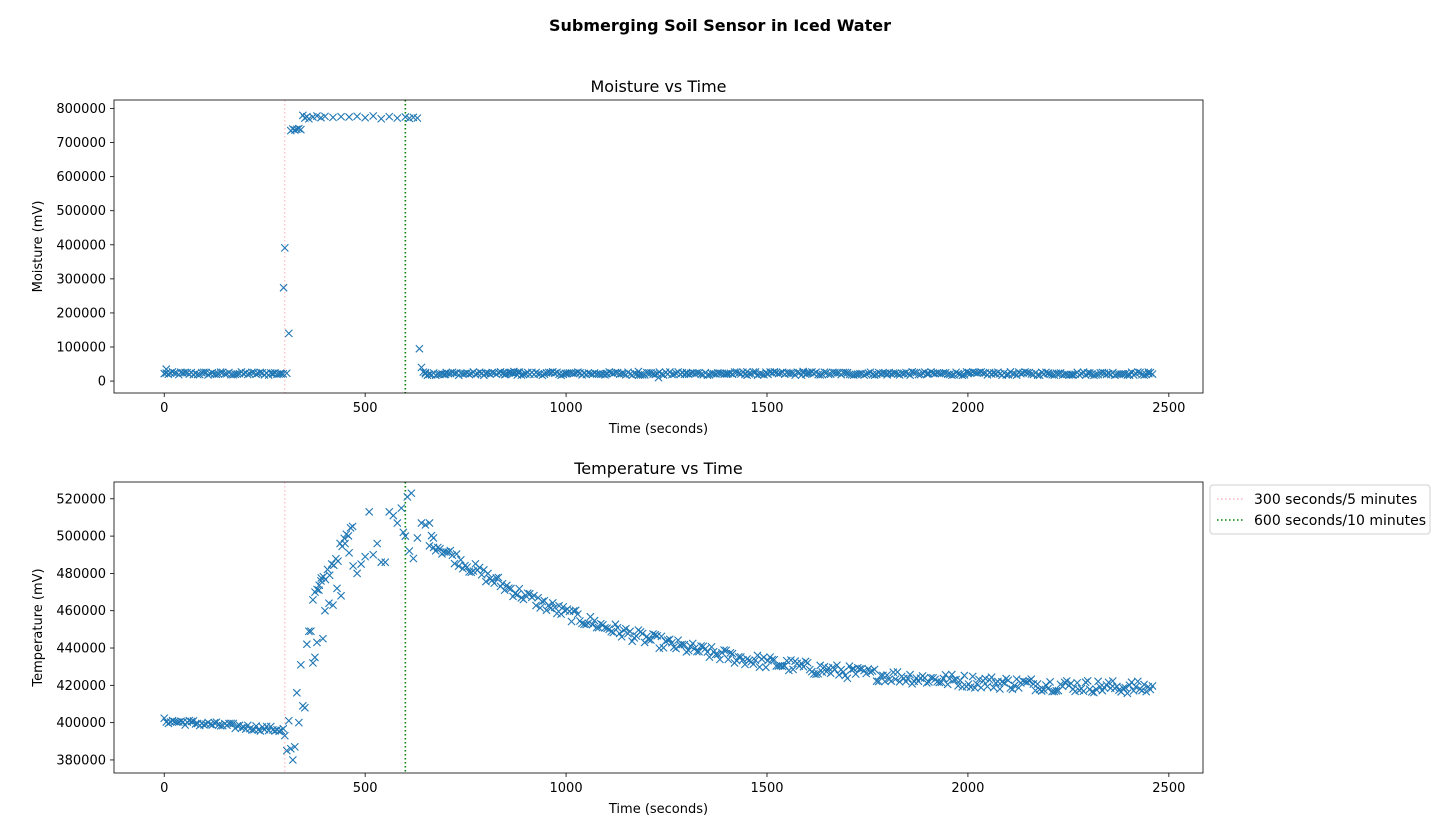  Describe the element at coordinates (566, 788) in the screenshot. I see `x-tick-label: 1000` at that location.